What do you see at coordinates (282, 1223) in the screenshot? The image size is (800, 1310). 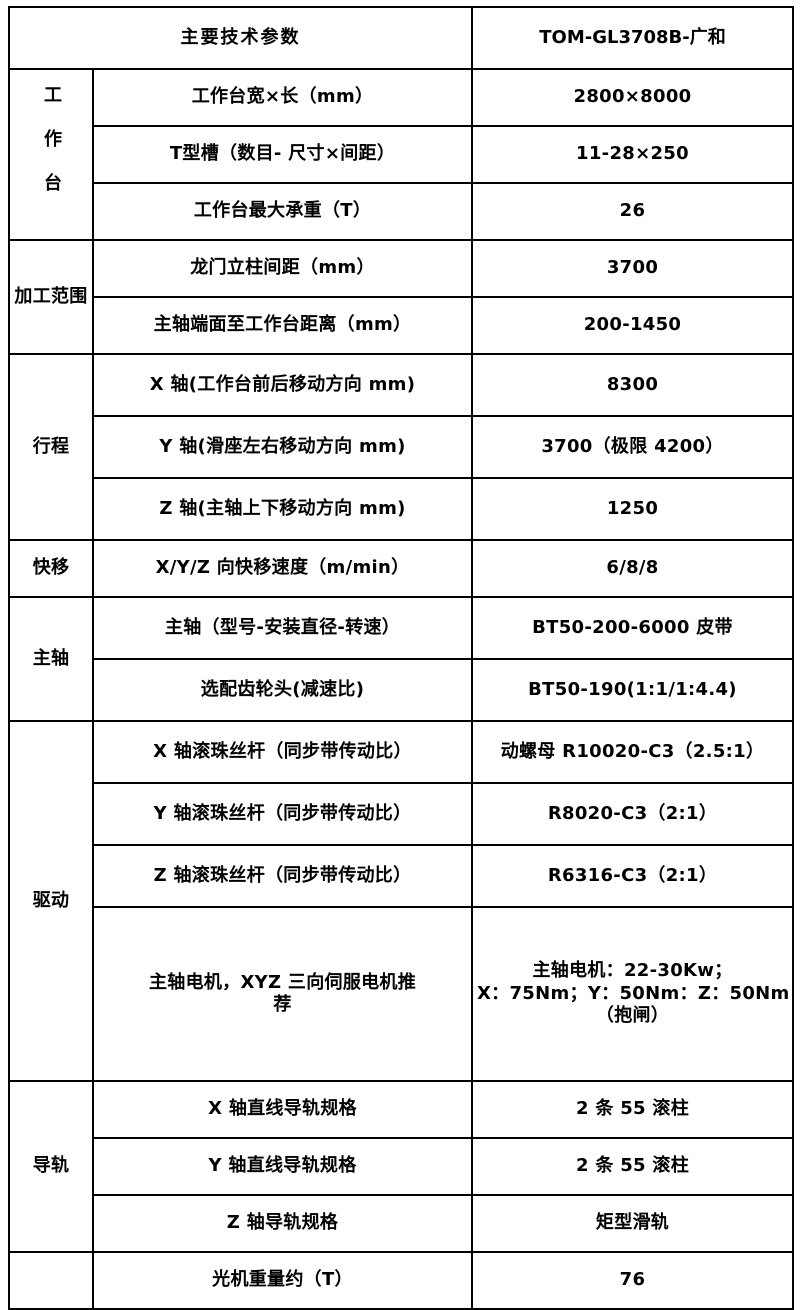 I see `param-guideway-z: Z 轴导轨规格` at bounding box center [282, 1223].